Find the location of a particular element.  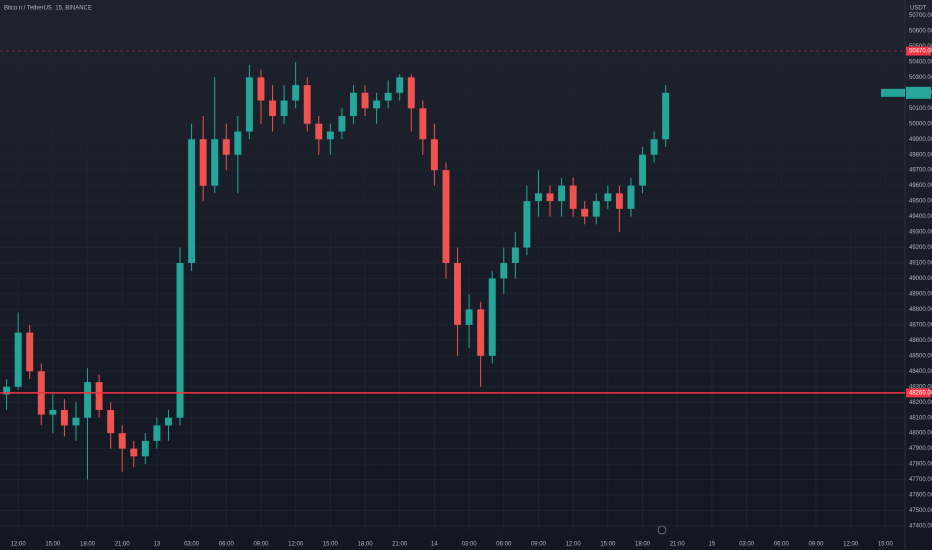

y-tick-label: 49800.00 is located at coordinates (920, 155).